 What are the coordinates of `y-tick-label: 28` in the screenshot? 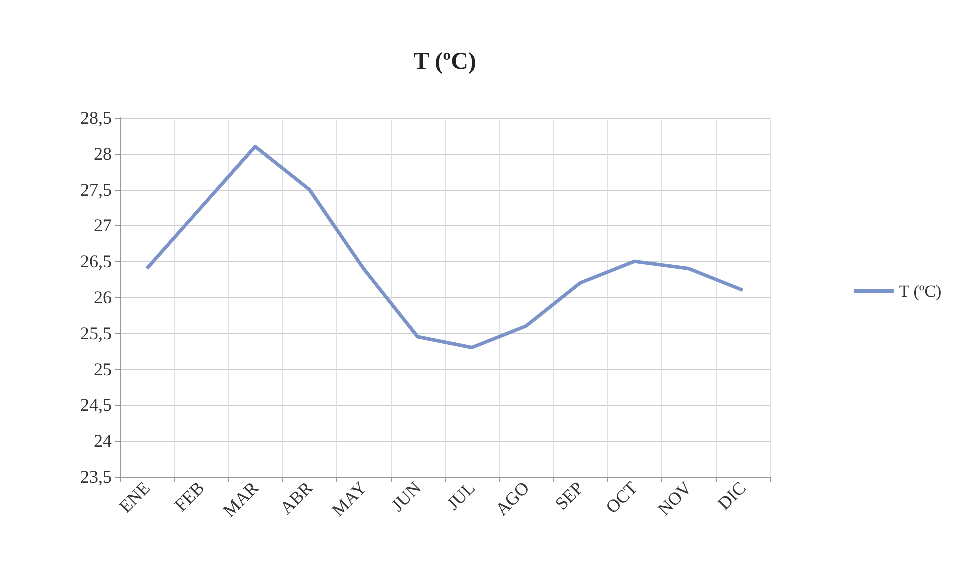 It's located at (103, 154).